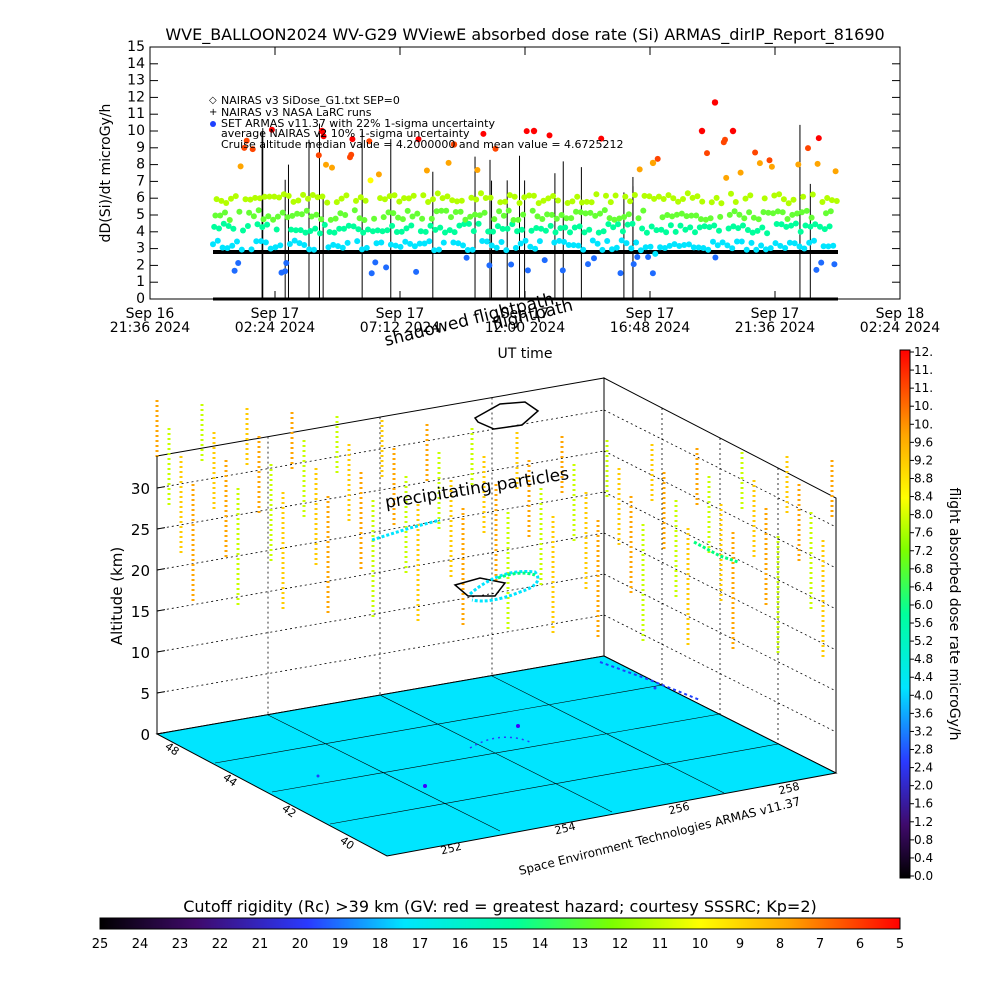 The image size is (1000, 1004). Describe the element at coordinates (525, 328) in the screenshot. I see `x-tick-label-time: 12:00 2024` at that location.